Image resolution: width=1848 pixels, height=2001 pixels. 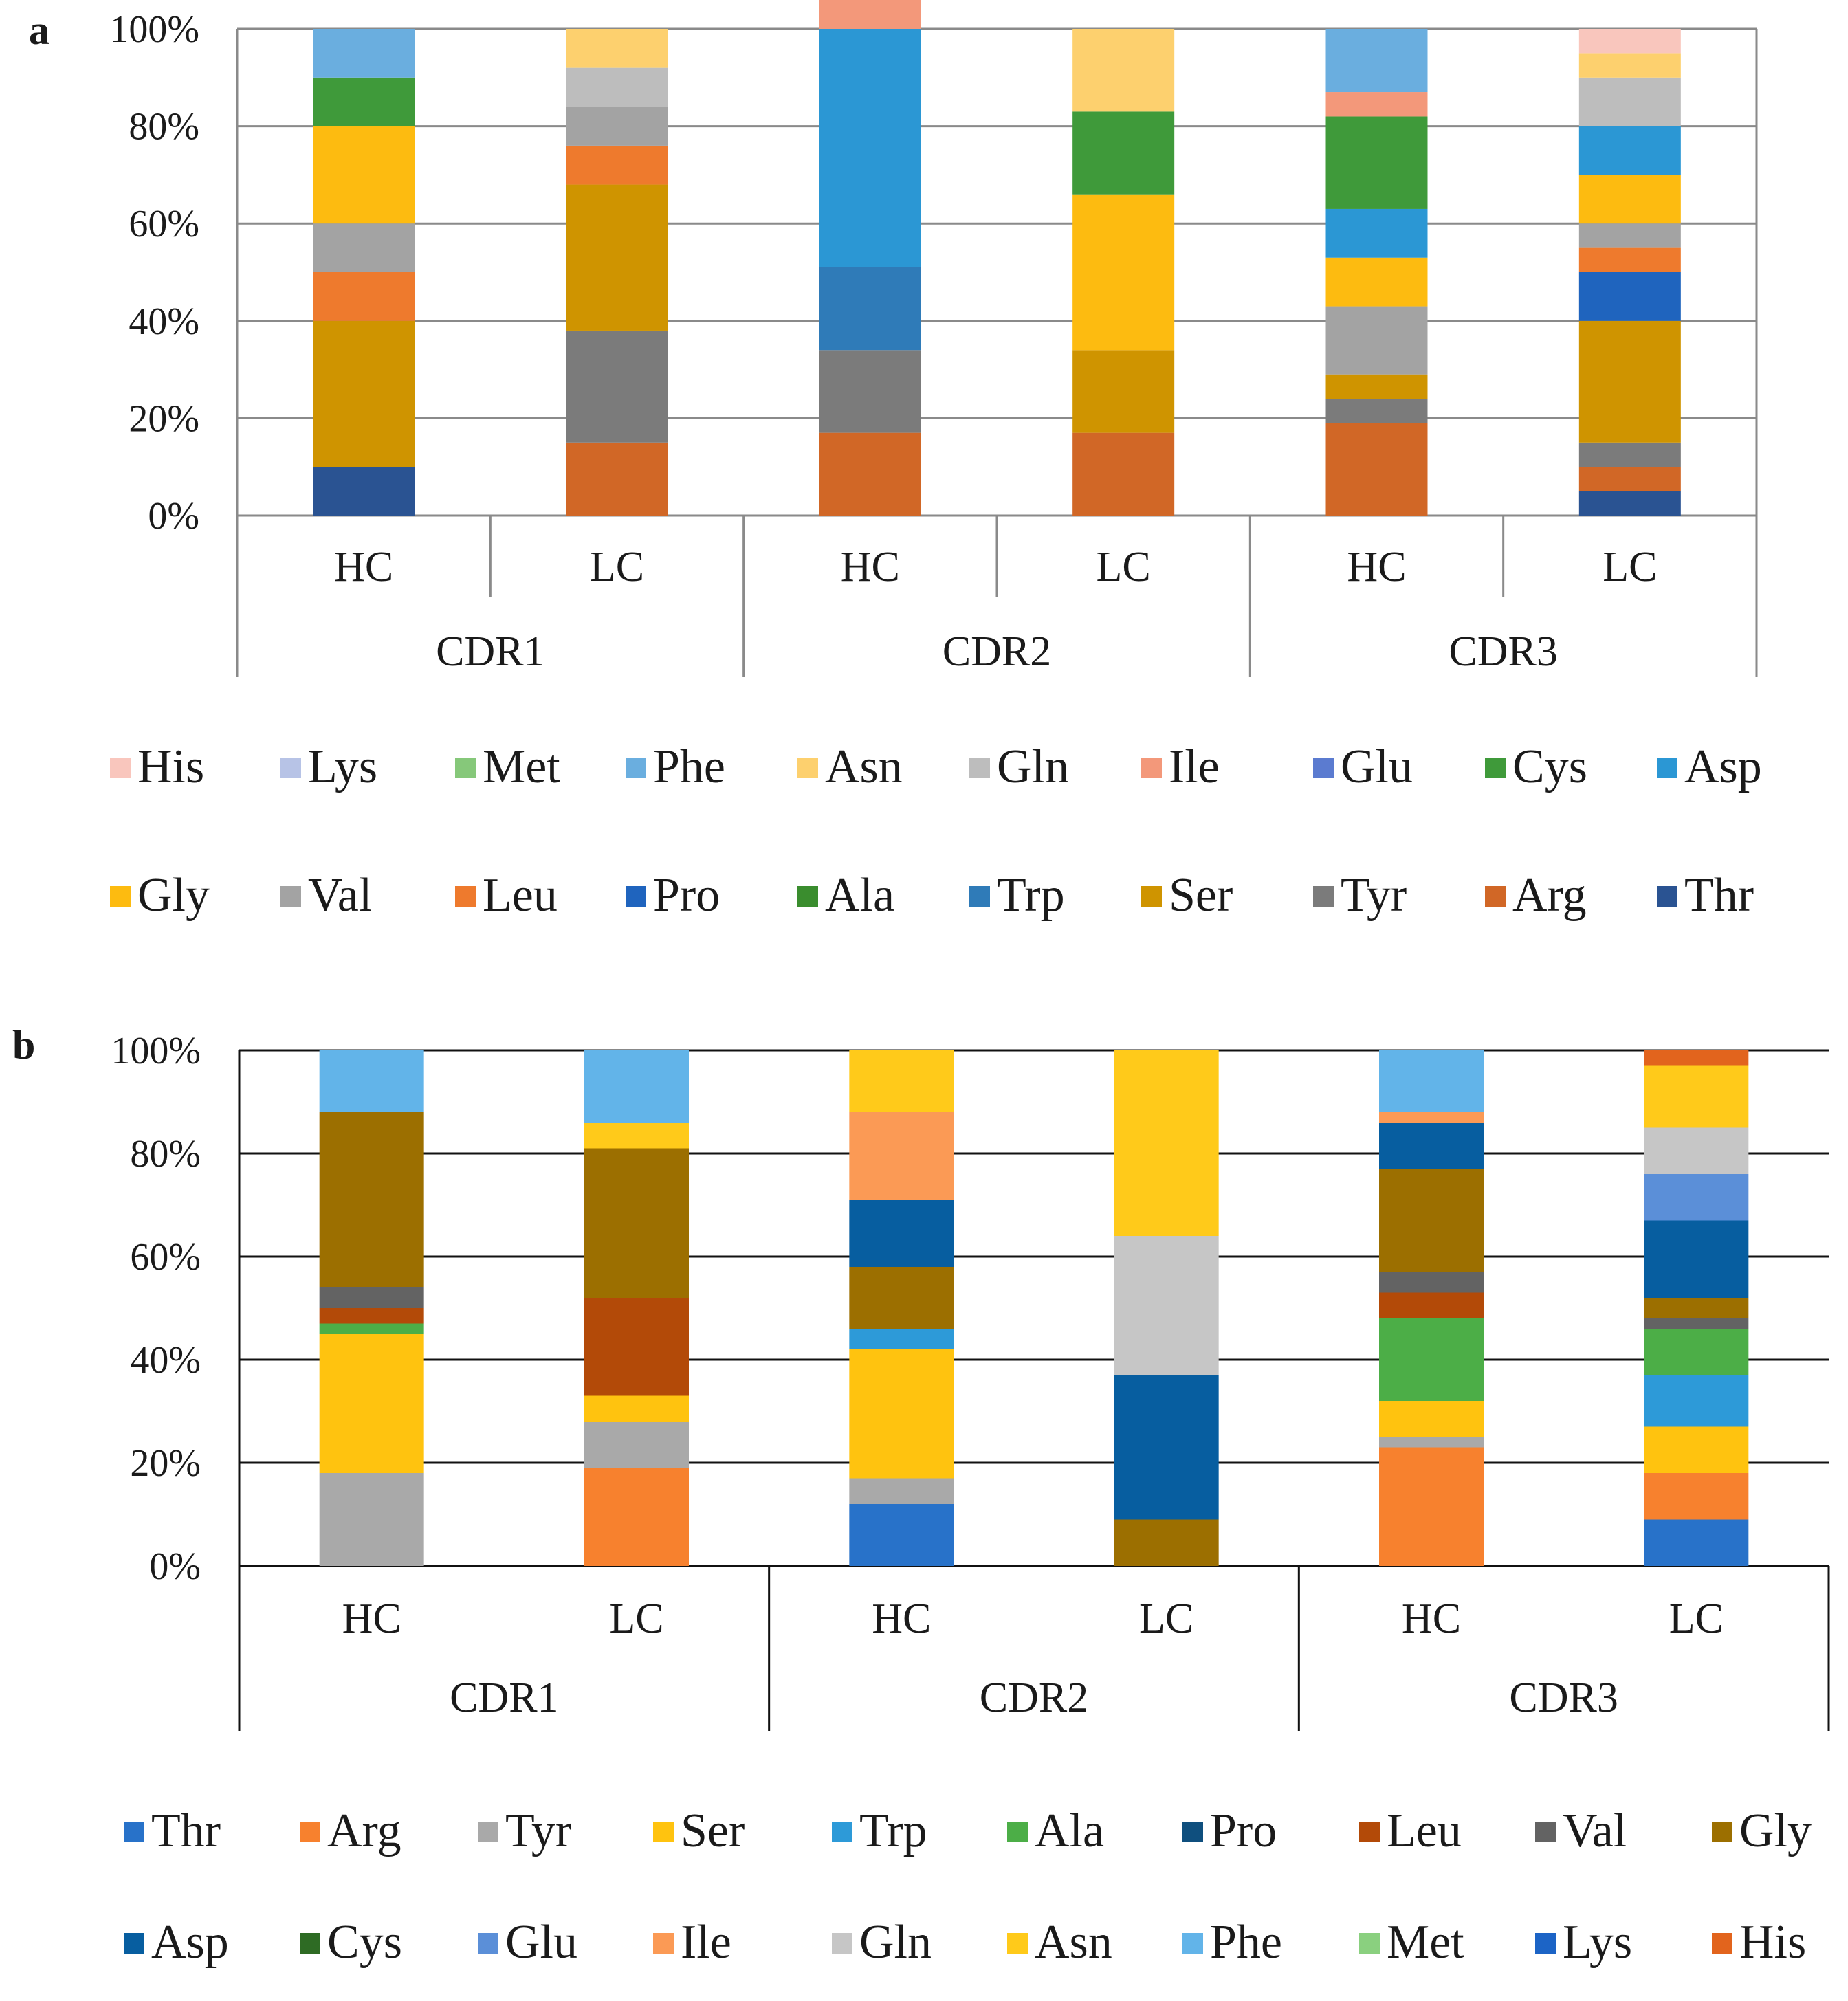 I want to click on y-tick-label: 0%, so click(x=173, y=516).